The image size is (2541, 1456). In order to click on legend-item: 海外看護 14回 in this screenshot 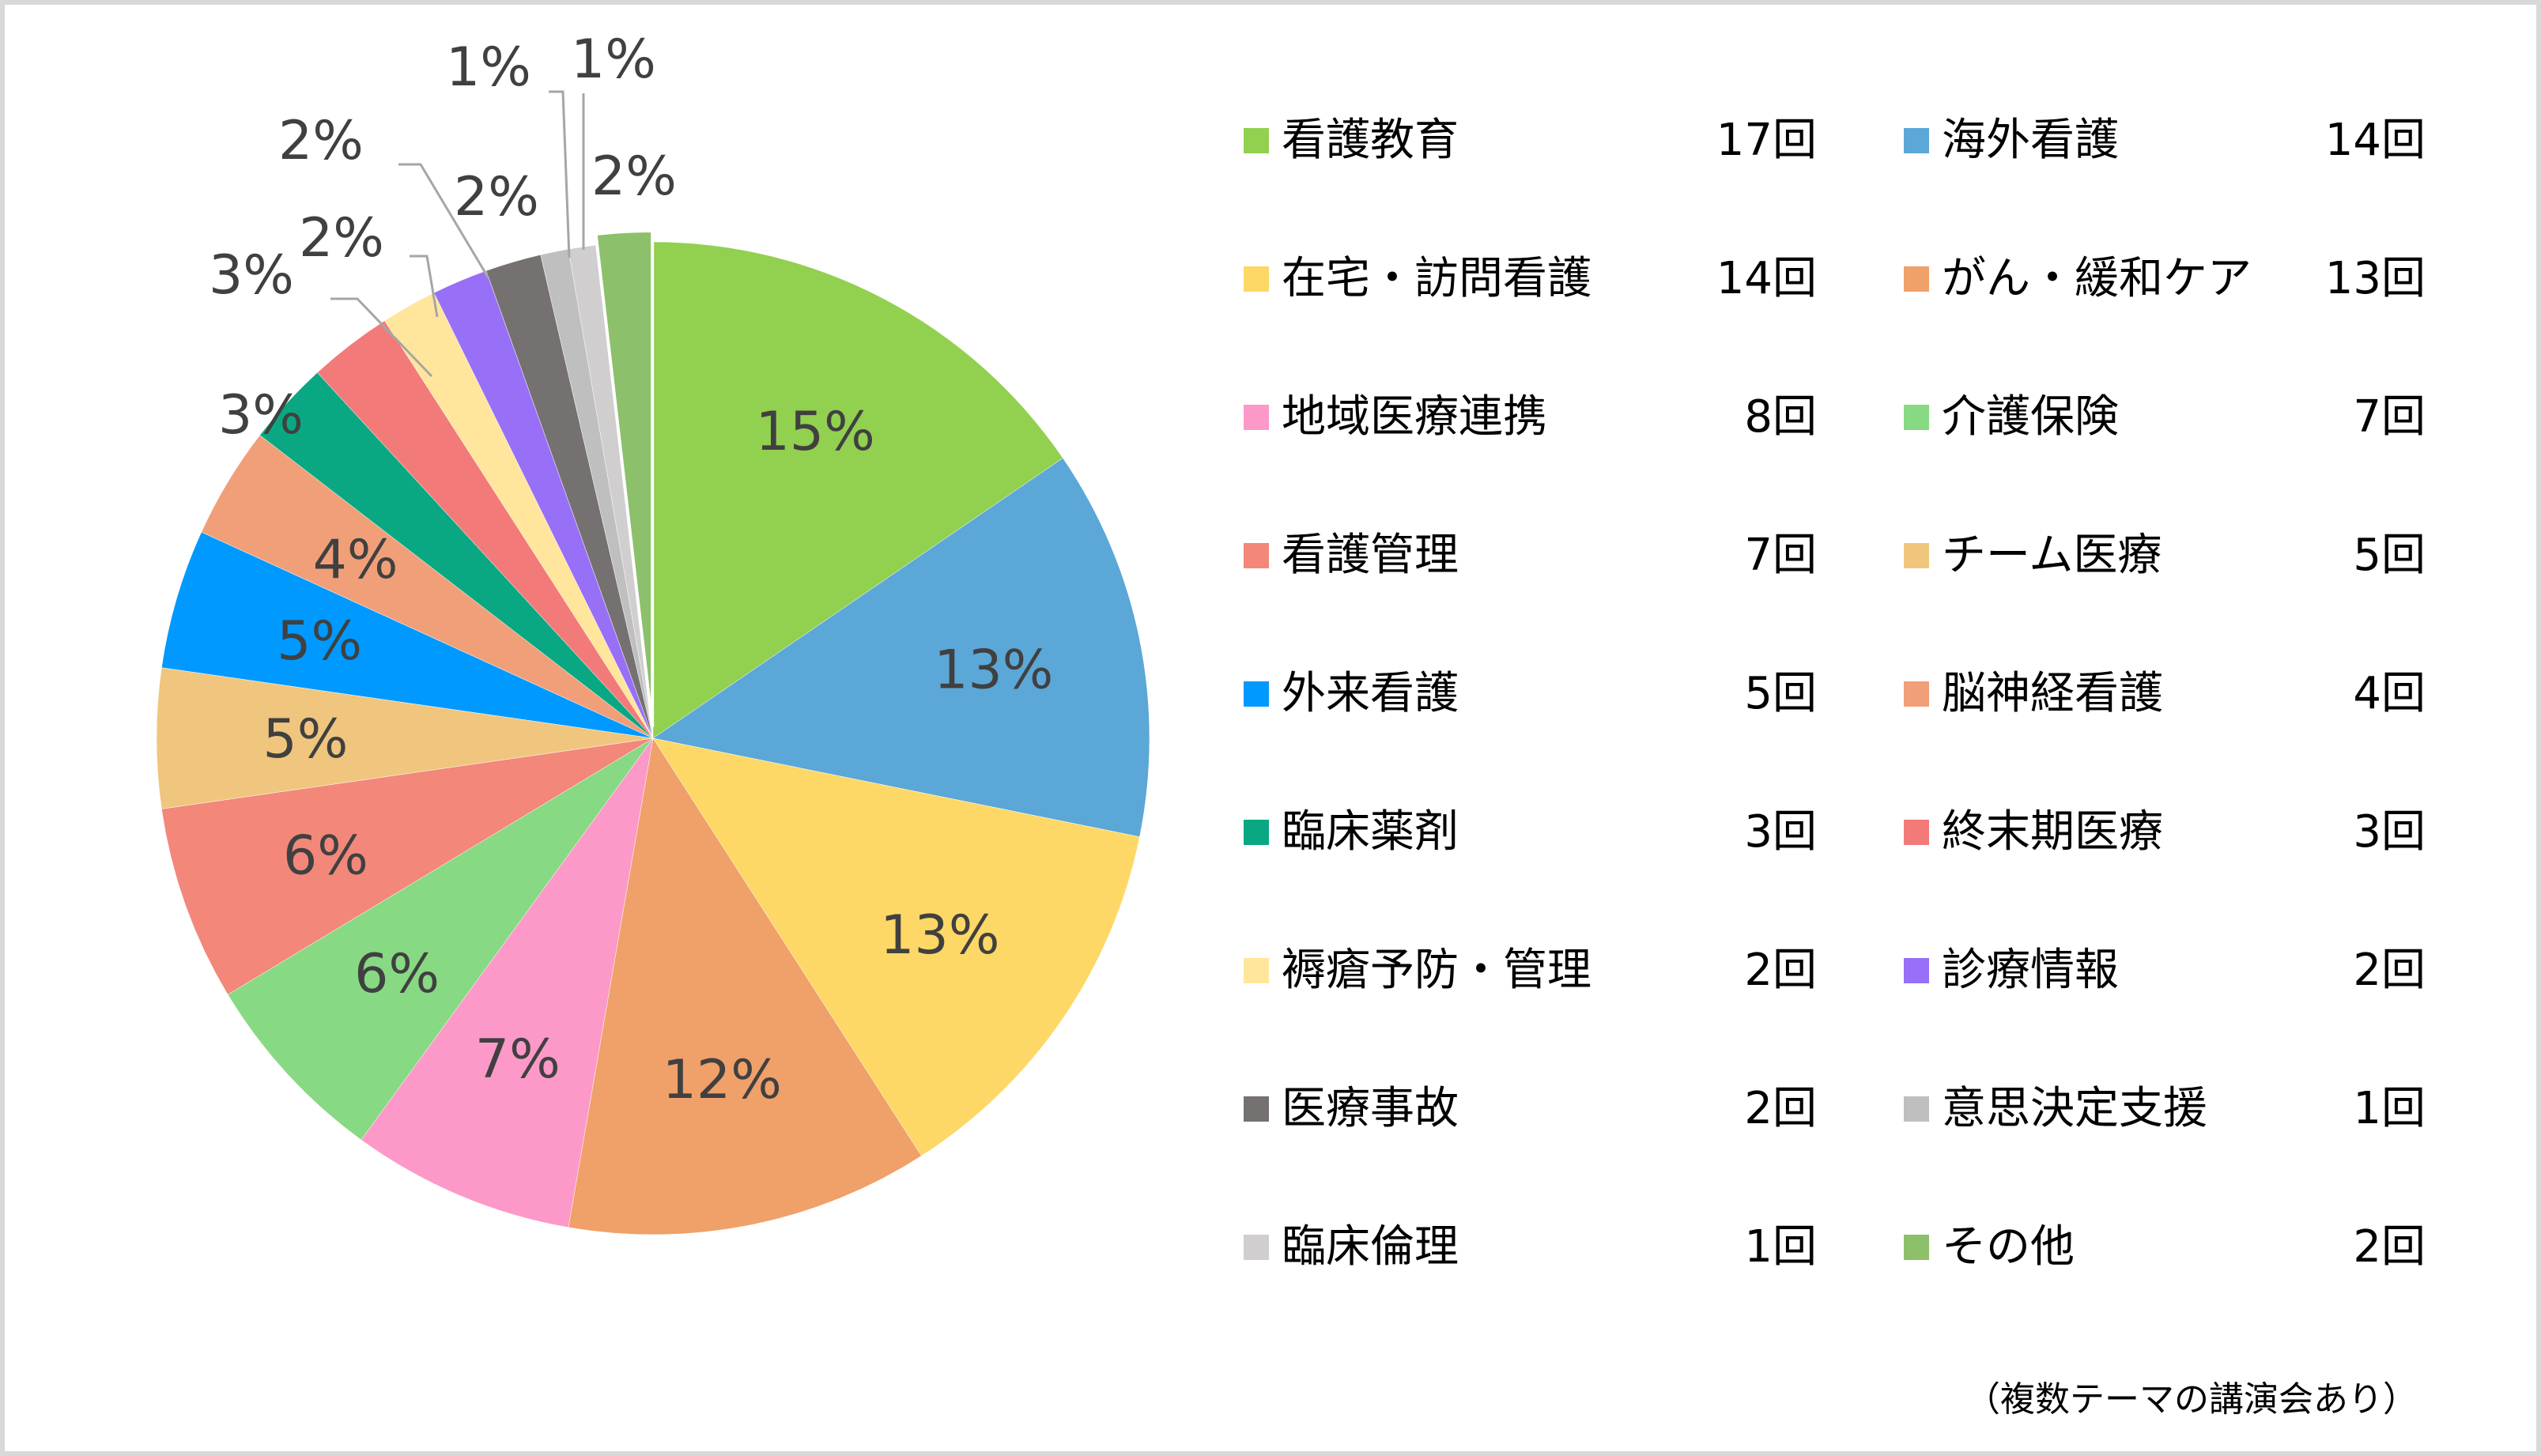, I will do `click(2165, 140)`.